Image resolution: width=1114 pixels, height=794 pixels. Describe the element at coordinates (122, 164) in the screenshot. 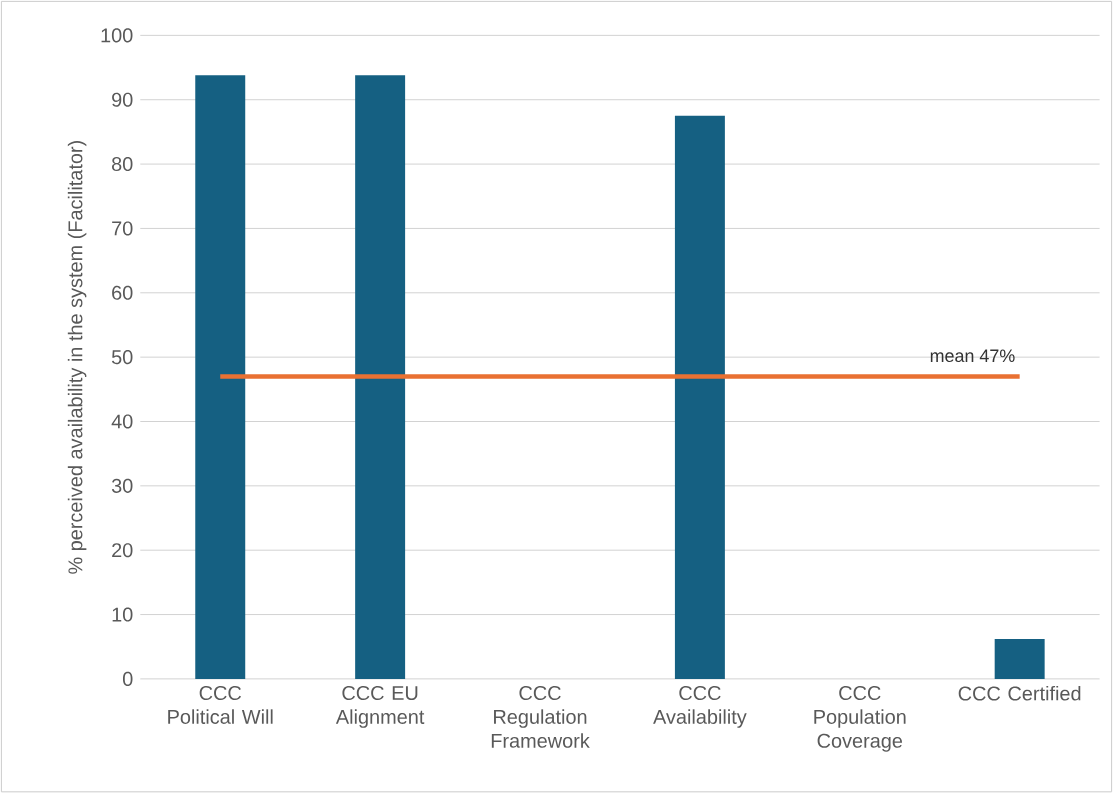

I see `y-tick-label: 80` at that location.